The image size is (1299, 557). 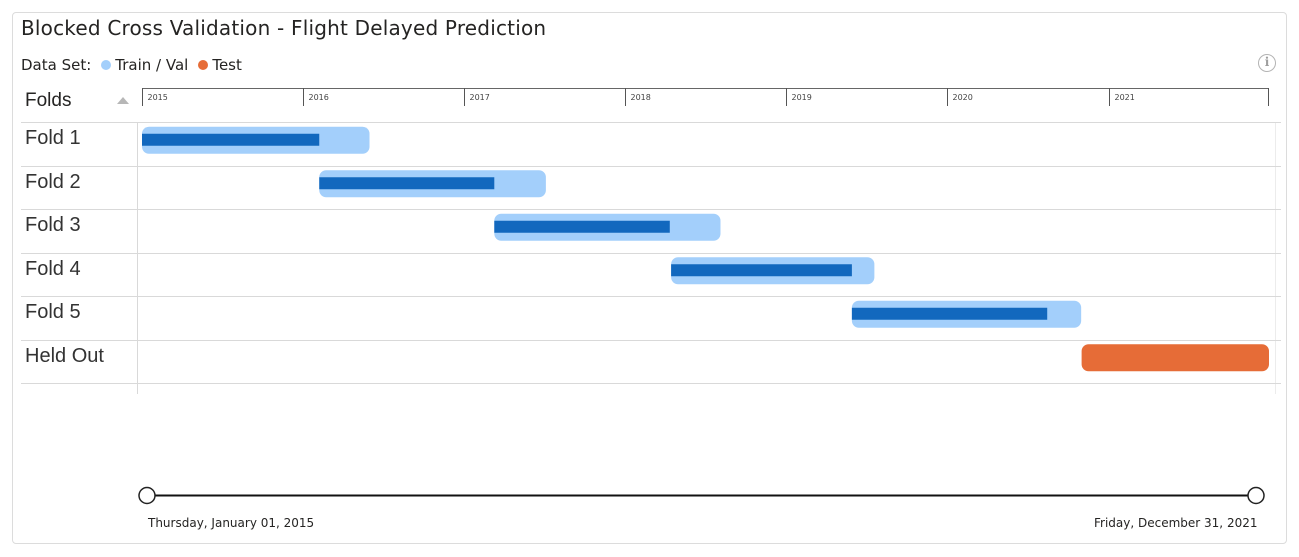 What do you see at coordinates (480, 97) in the screenshot?
I see `axis-tick-label-2017: 2017` at bounding box center [480, 97].